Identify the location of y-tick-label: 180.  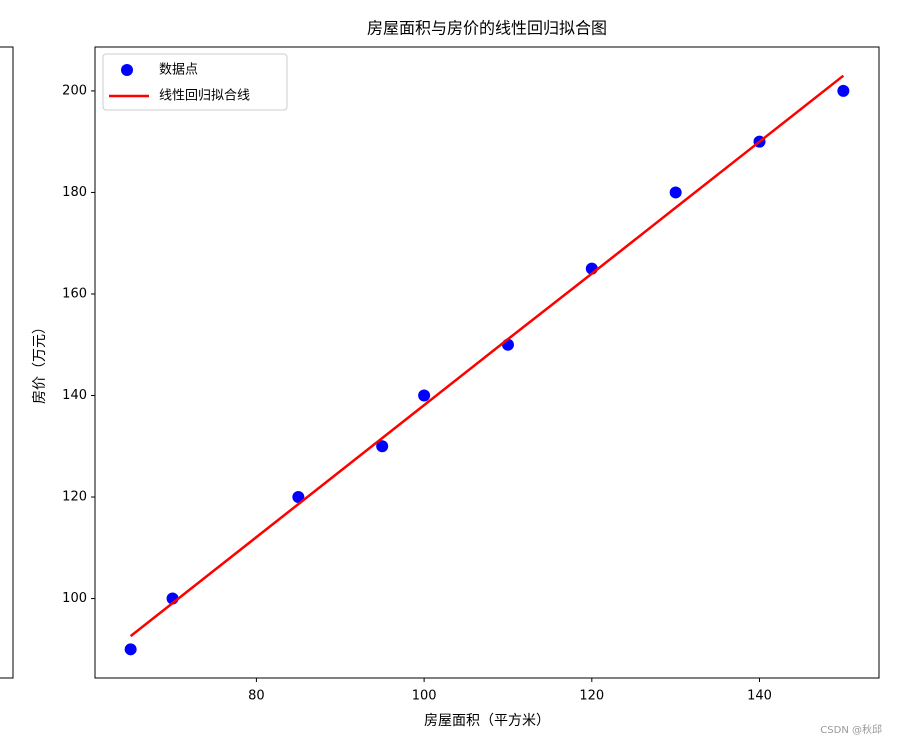
(74, 192).